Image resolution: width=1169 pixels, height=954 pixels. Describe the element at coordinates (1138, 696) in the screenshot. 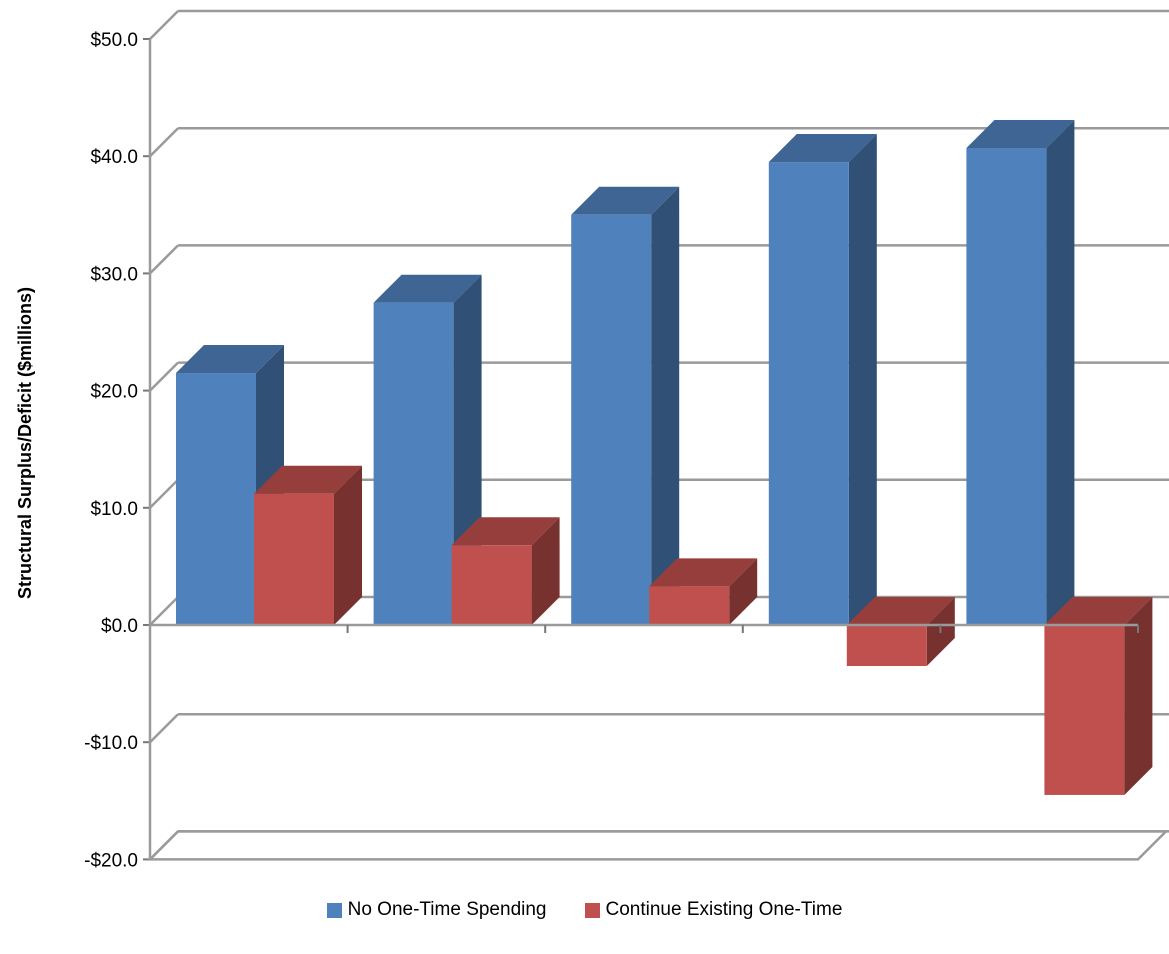

I see `bar-s2-c5-side` at that location.